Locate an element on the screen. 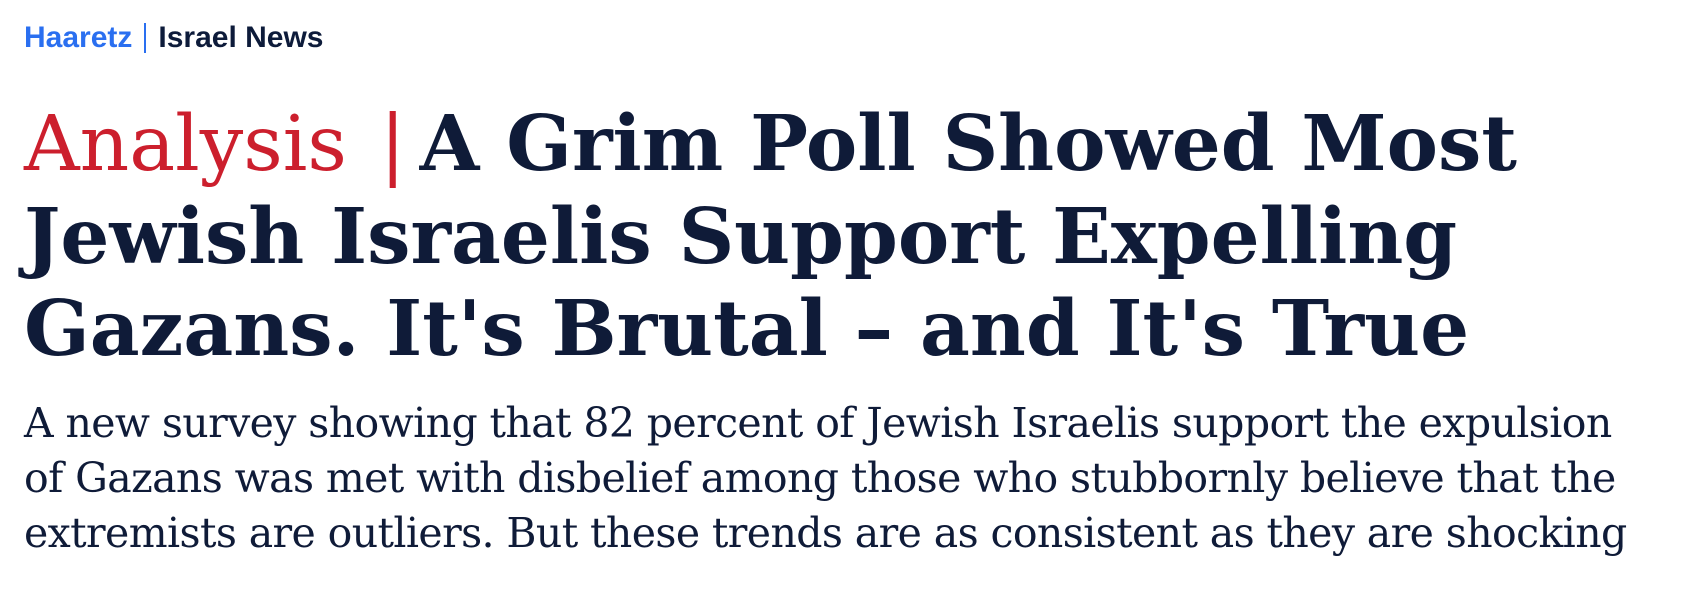  breadcrumb: Haaretz Israel News is located at coordinates (174, 38).